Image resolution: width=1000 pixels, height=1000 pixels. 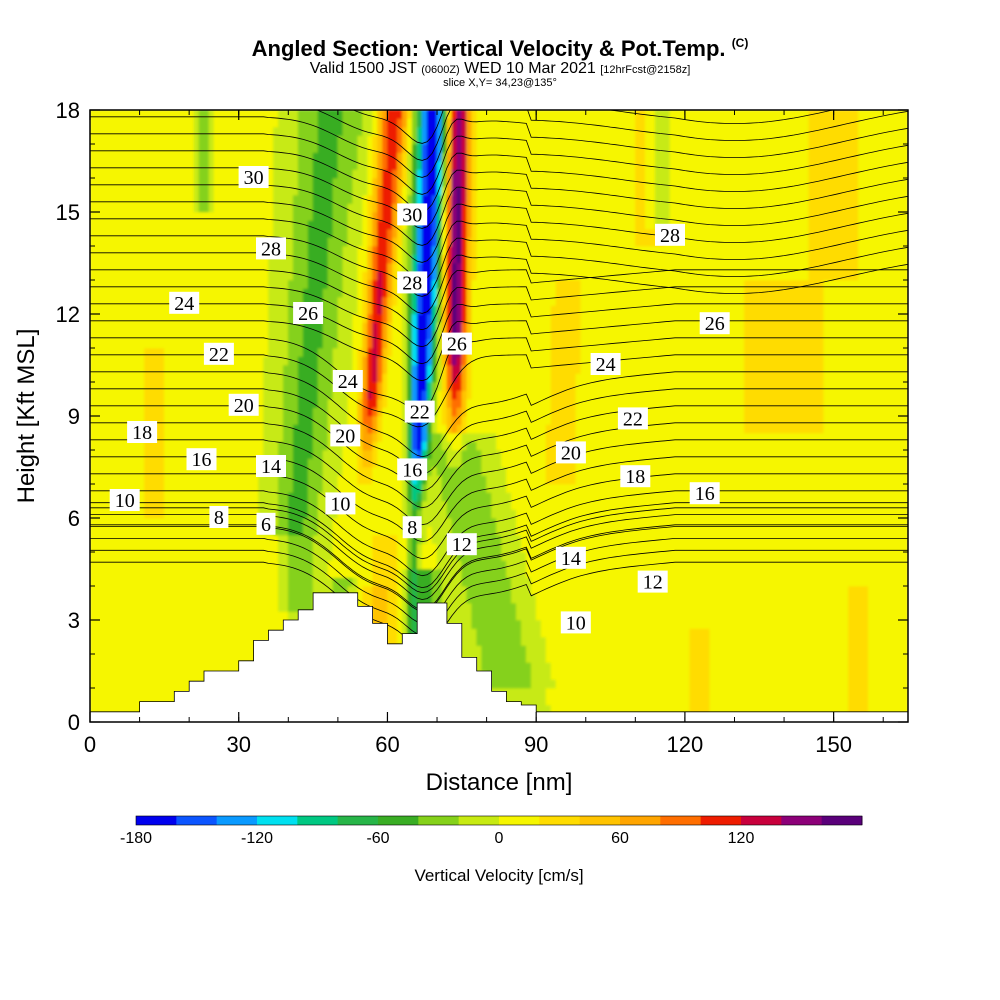 I want to click on contour-label: 6, so click(x=266, y=524).